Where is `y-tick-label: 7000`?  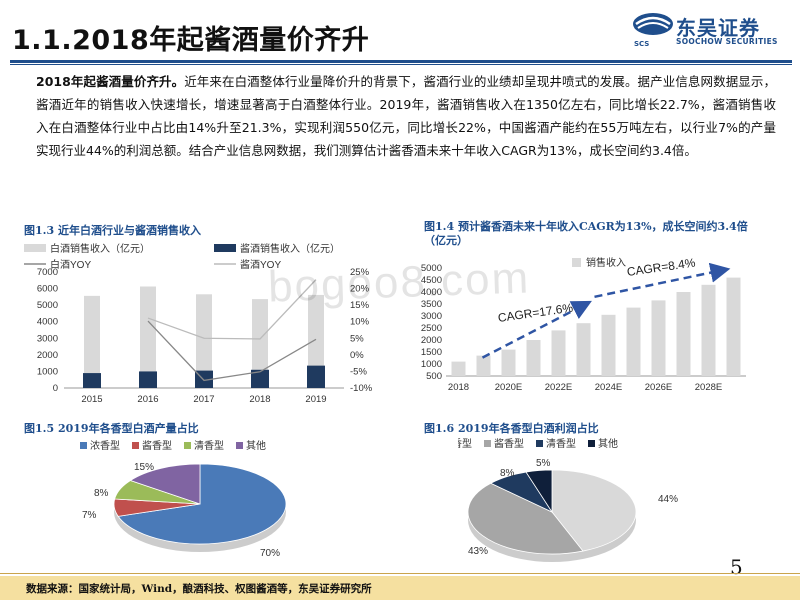 y-tick-label: 7000 is located at coordinates (47, 272).